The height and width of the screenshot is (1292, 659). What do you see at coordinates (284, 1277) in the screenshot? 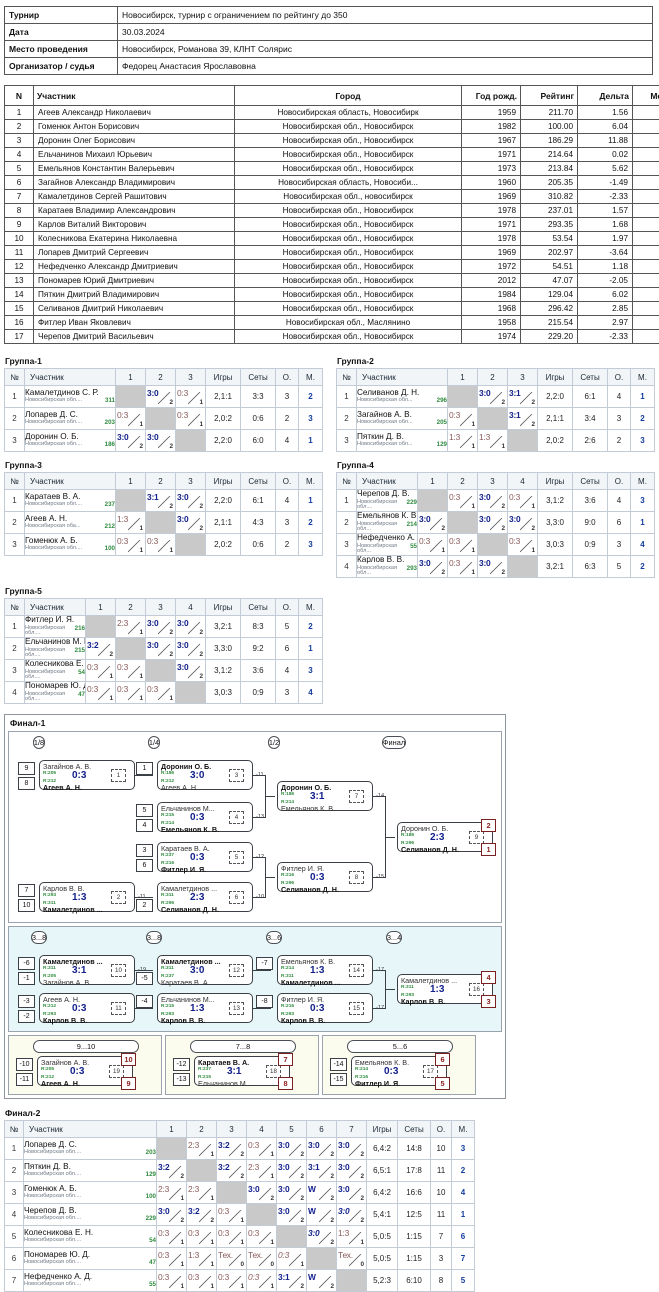
I see `cell-score: 3:1` at bounding box center [284, 1277].